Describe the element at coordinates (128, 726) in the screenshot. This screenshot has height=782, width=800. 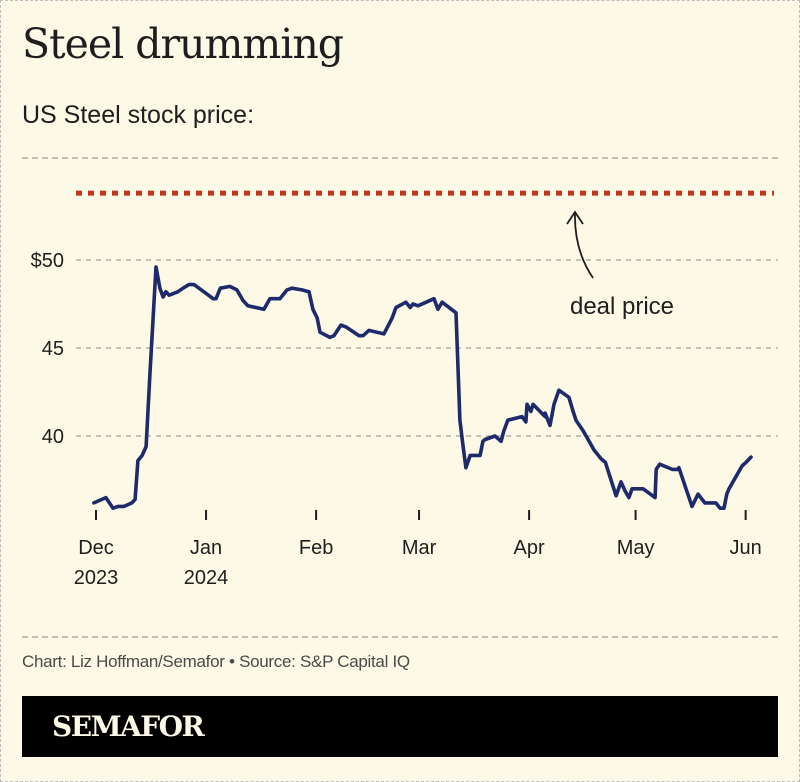
I see `semafor-logo: SEMAFOR` at that location.